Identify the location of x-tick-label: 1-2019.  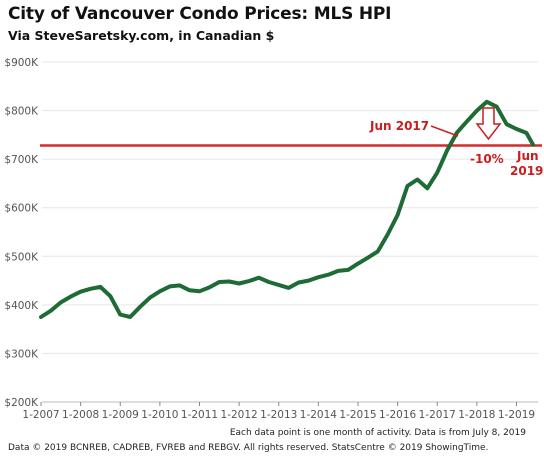
(516, 415).